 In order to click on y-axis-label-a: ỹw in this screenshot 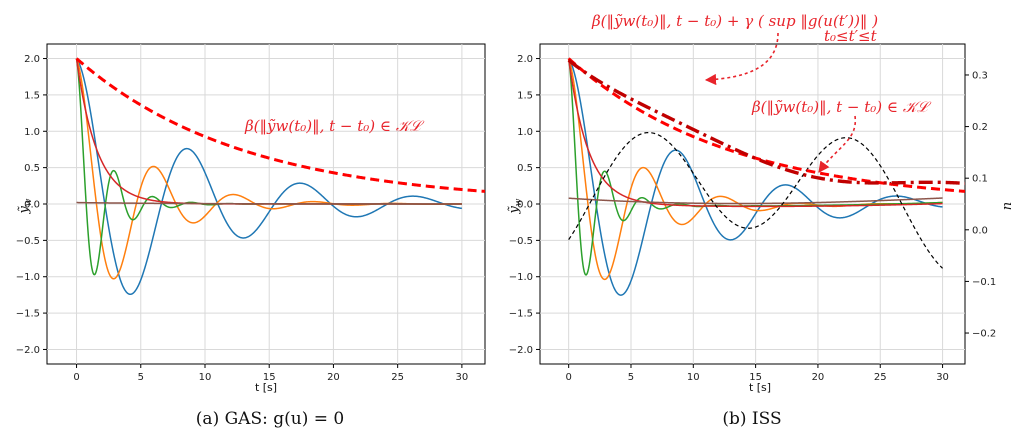, I will do `click(25, 206)`.